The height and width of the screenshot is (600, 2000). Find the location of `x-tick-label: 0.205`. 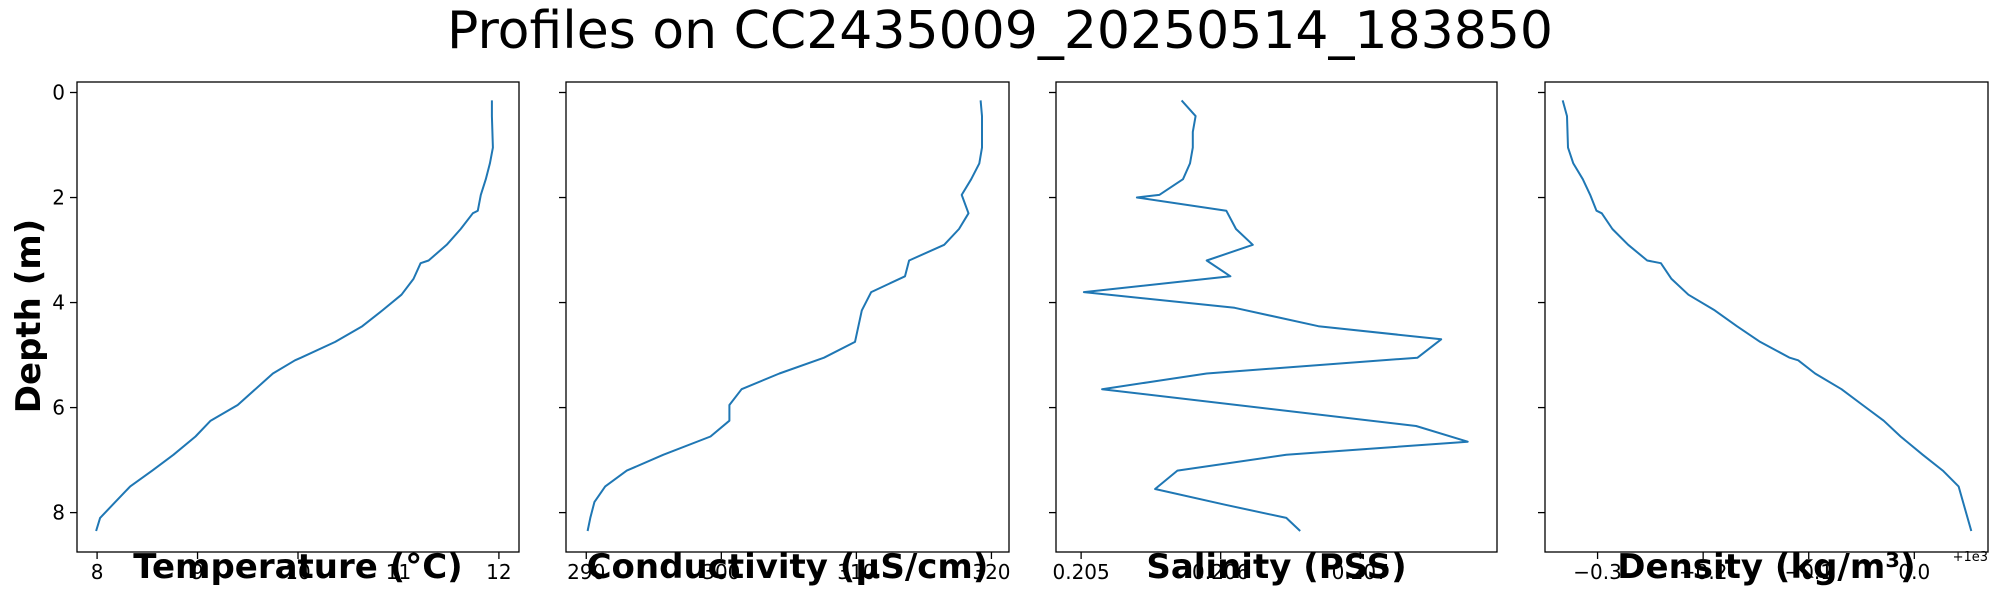

x-tick-label: 0.205 is located at coordinates (1080, 572).